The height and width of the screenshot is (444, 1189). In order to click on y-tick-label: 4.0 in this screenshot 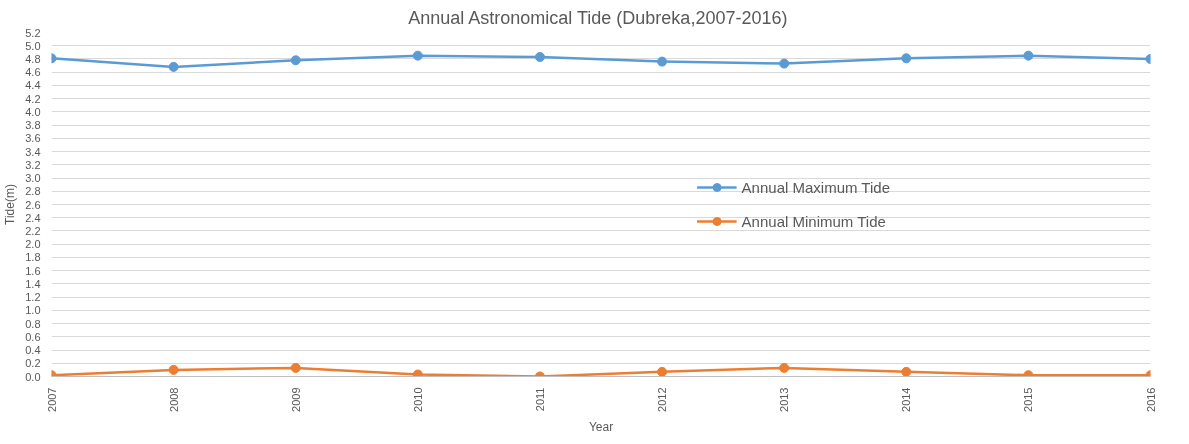, I will do `click(33, 111)`.